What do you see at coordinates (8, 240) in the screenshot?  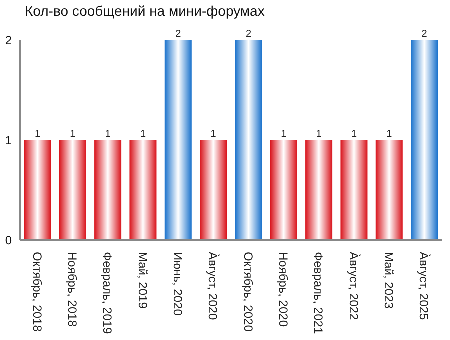 I see `y-tick-label: 0` at bounding box center [8, 240].